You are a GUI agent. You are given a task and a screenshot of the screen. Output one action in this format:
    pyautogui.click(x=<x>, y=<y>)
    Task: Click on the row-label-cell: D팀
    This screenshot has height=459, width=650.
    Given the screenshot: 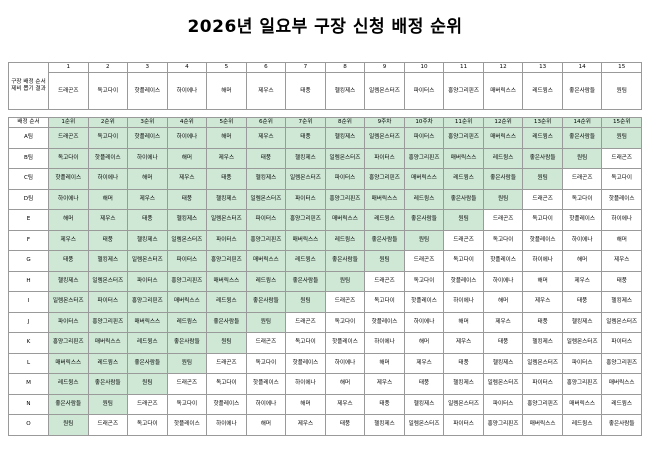 What is the action you would take?
    pyautogui.click(x=28, y=199)
    